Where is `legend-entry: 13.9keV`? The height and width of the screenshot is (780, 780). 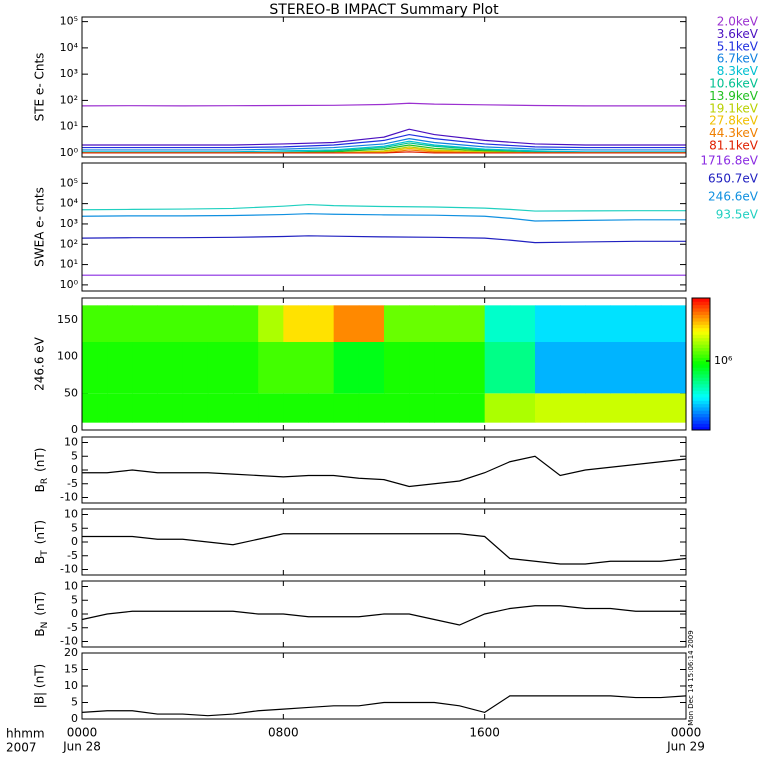 legend-entry: 13.9keV is located at coordinates (734, 96).